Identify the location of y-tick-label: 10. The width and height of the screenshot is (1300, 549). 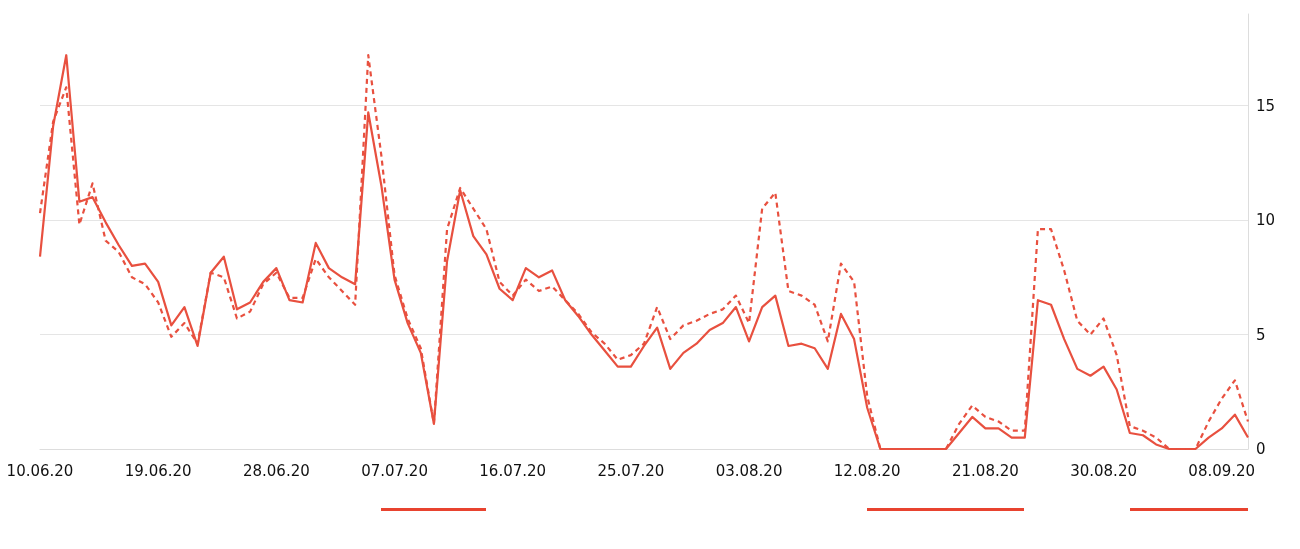
(1266, 220).